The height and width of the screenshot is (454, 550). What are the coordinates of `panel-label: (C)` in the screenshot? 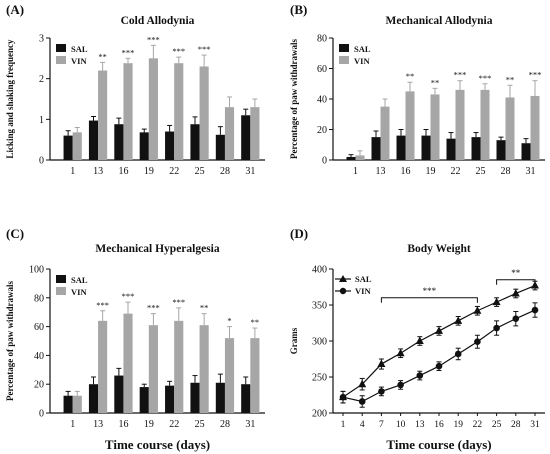 It's located at (15, 233).